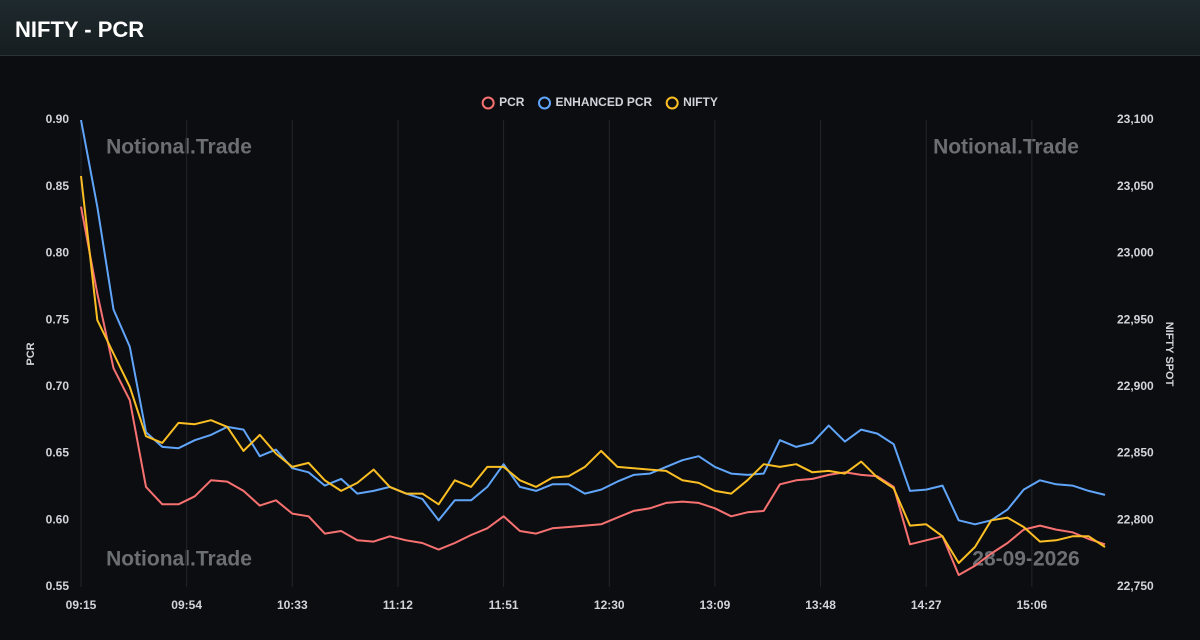 This screenshot has width=1200, height=640. Describe the element at coordinates (1032, 605) in the screenshot. I see `x-tick-label: 15:06` at that location.